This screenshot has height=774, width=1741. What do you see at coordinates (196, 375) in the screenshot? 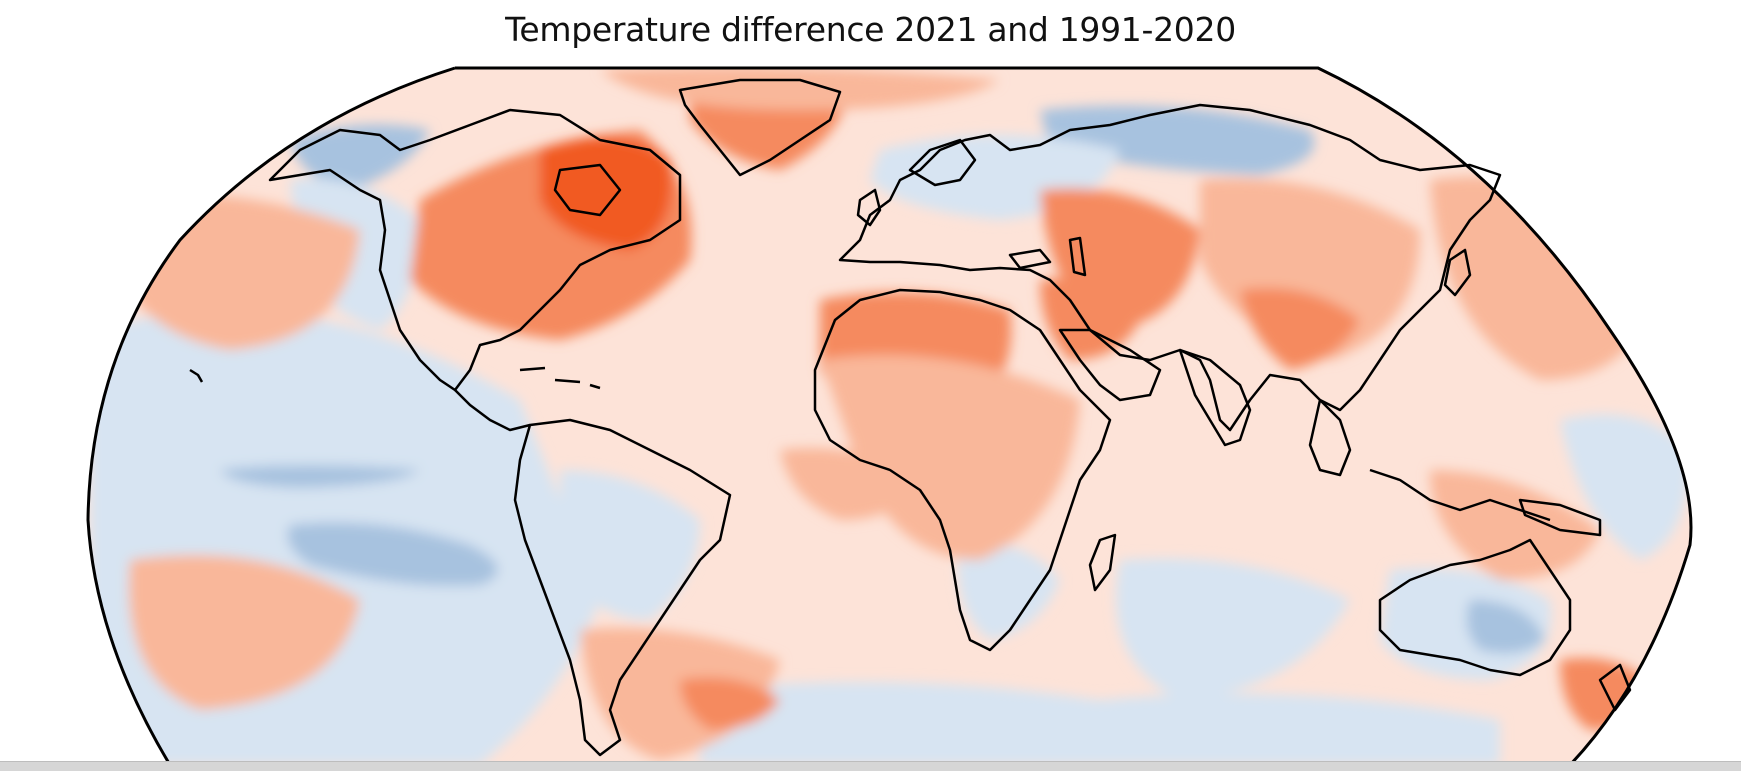
I see `hawaii-islands` at bounding box center [196, 375].